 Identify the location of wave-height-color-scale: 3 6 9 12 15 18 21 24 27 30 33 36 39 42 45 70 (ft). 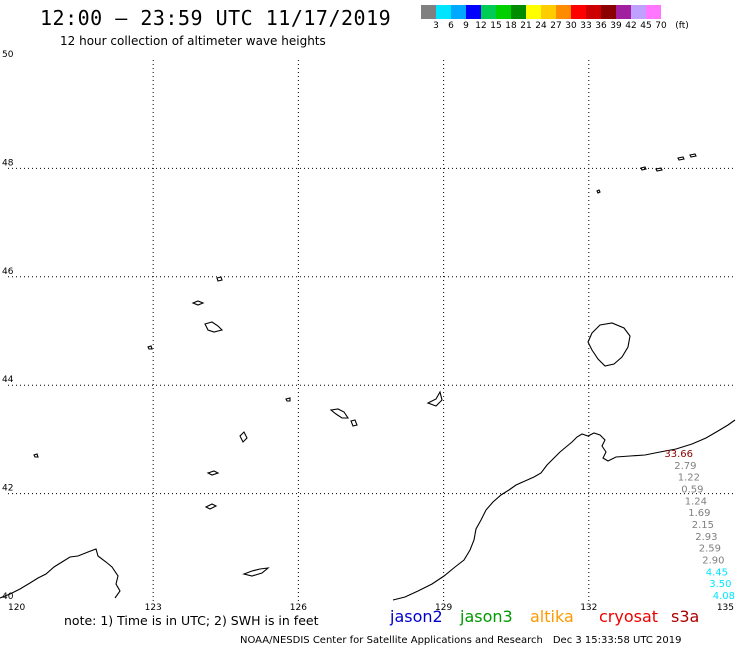
(555, 18).